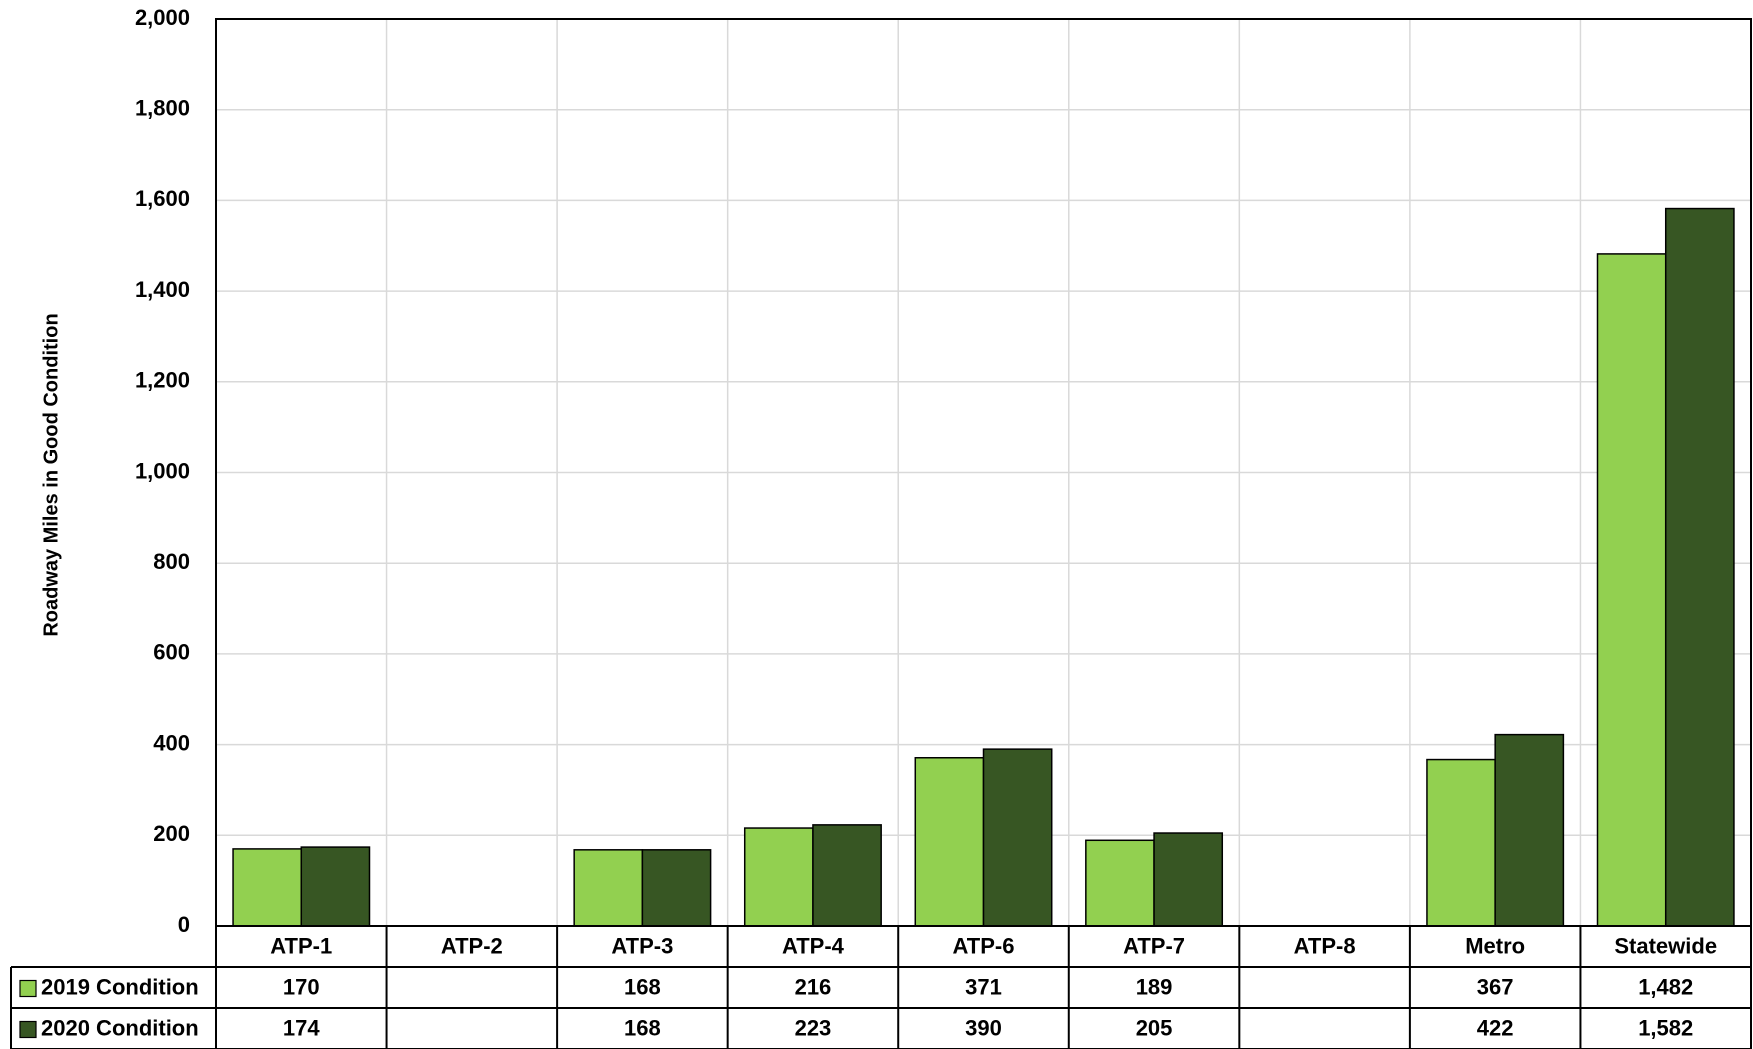  I want to click on y-tick-label: 600, so click(171, 652).